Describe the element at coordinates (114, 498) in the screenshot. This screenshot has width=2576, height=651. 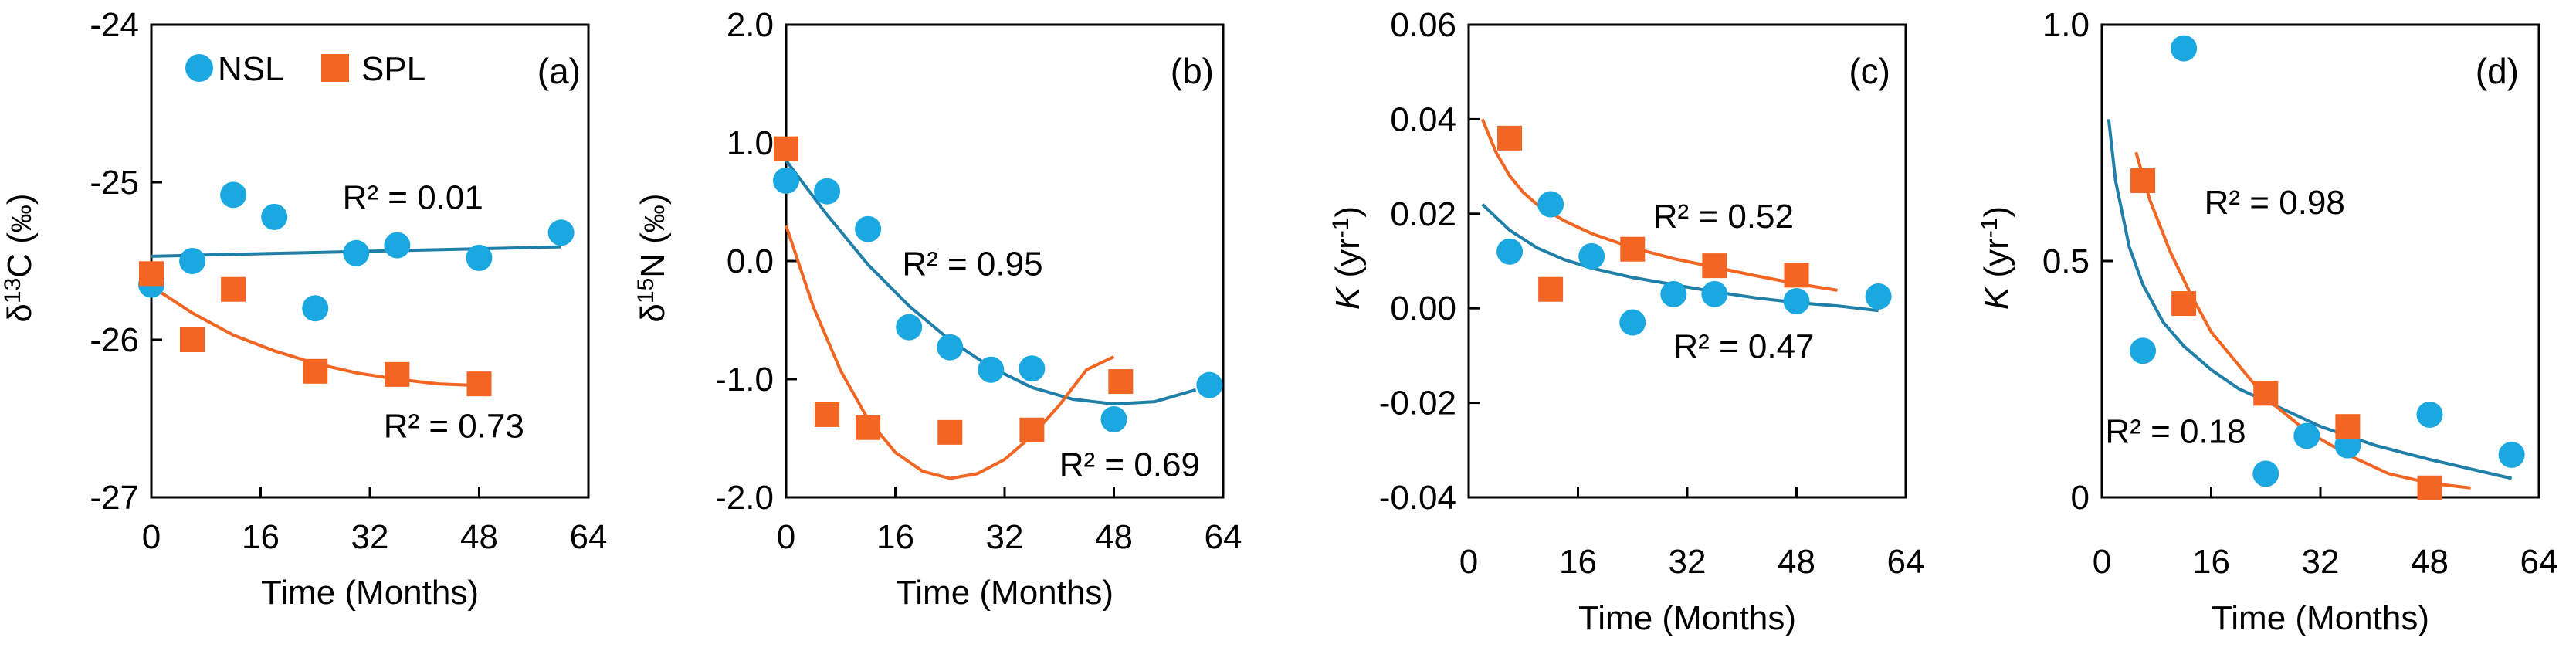
I see `y-tick-label: -27` at that location.